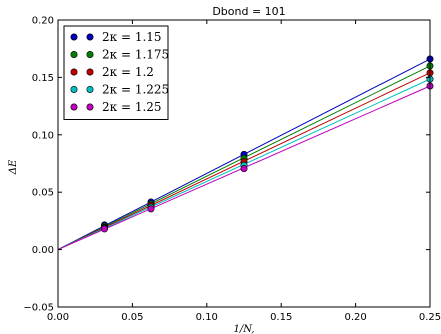 The width and height of the screenshot is (441, 334). I want to click on x-axis-label: 1/N,, so click(243, 329).